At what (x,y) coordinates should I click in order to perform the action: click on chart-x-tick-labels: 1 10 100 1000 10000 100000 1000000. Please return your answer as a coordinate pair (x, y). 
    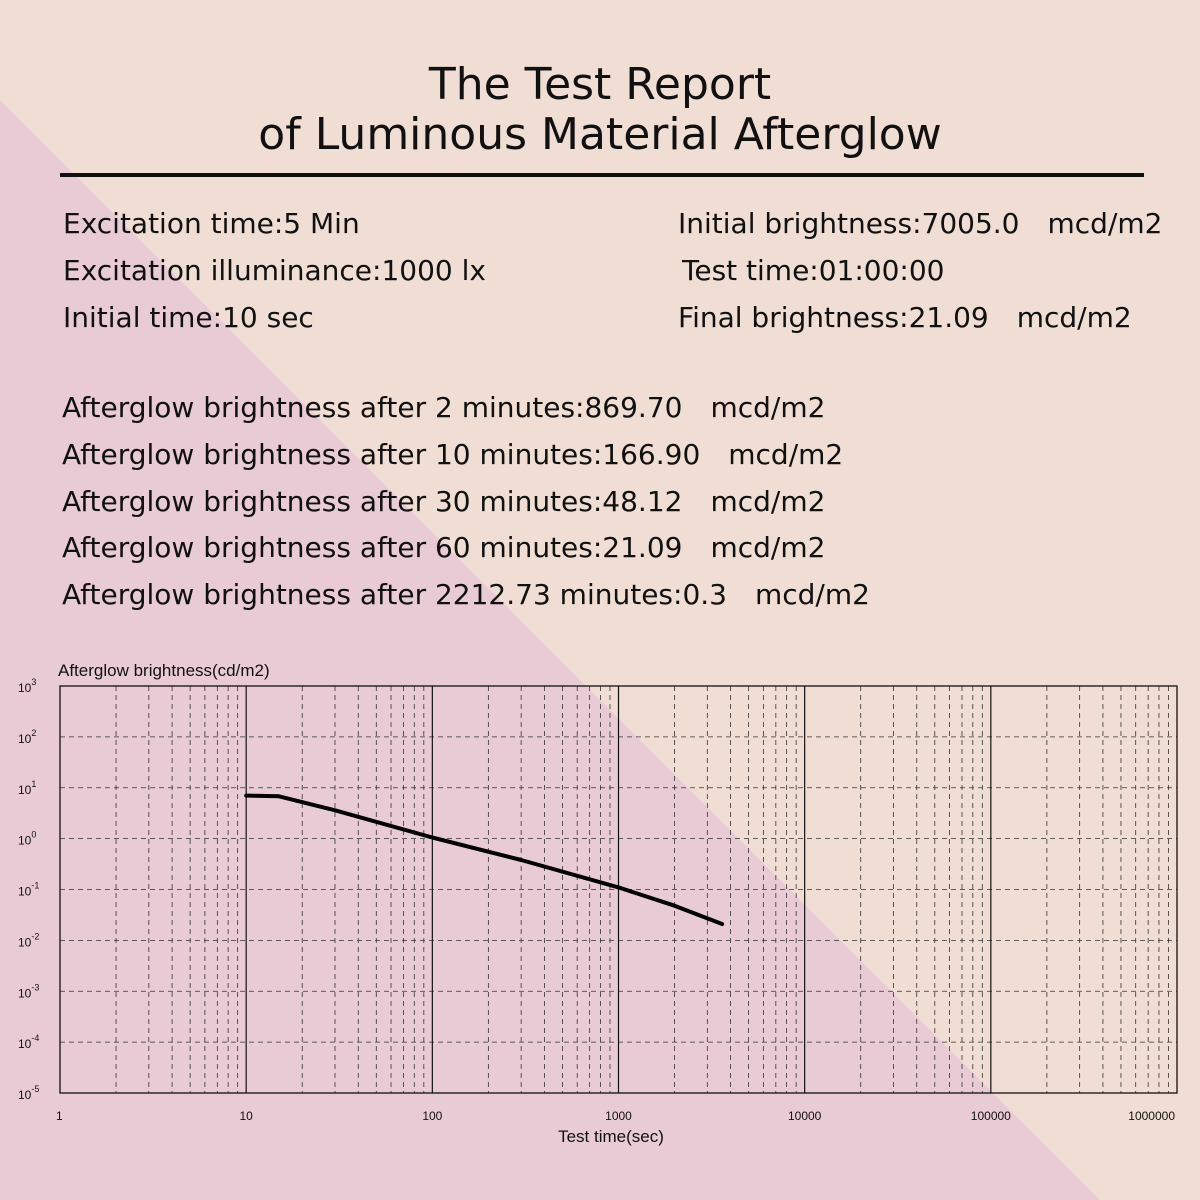
    Looking at the image, I should click on (615, 1116).